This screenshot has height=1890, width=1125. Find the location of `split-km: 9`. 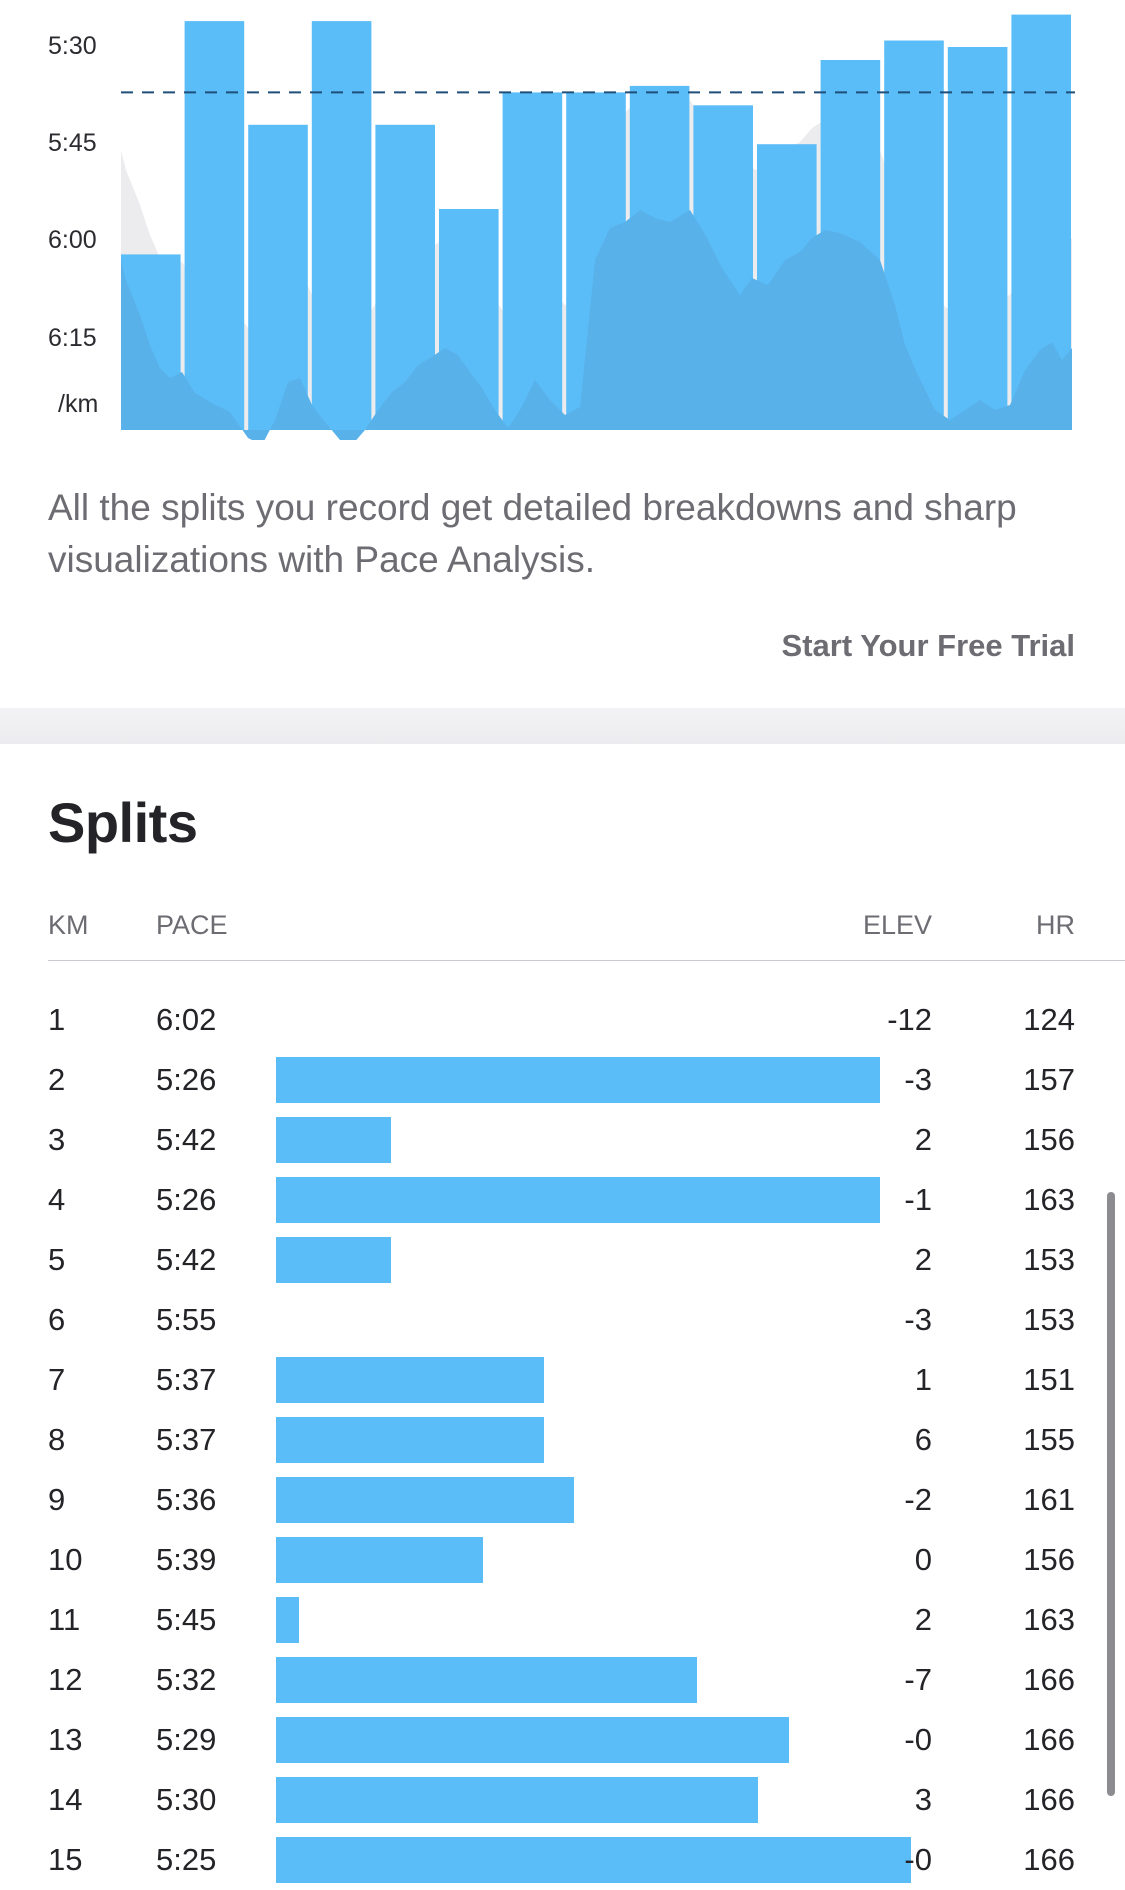

split-km: 9 is located at coordinates (57, 1499).